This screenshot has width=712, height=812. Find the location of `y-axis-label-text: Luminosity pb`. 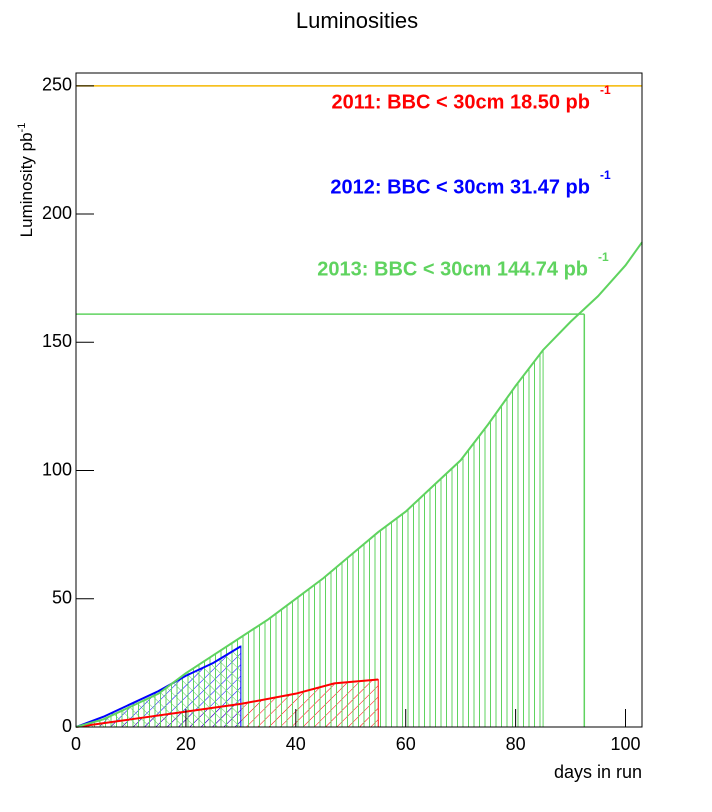

y-axis-label-text: Luminosity pb is located at coordinates (26, 184).